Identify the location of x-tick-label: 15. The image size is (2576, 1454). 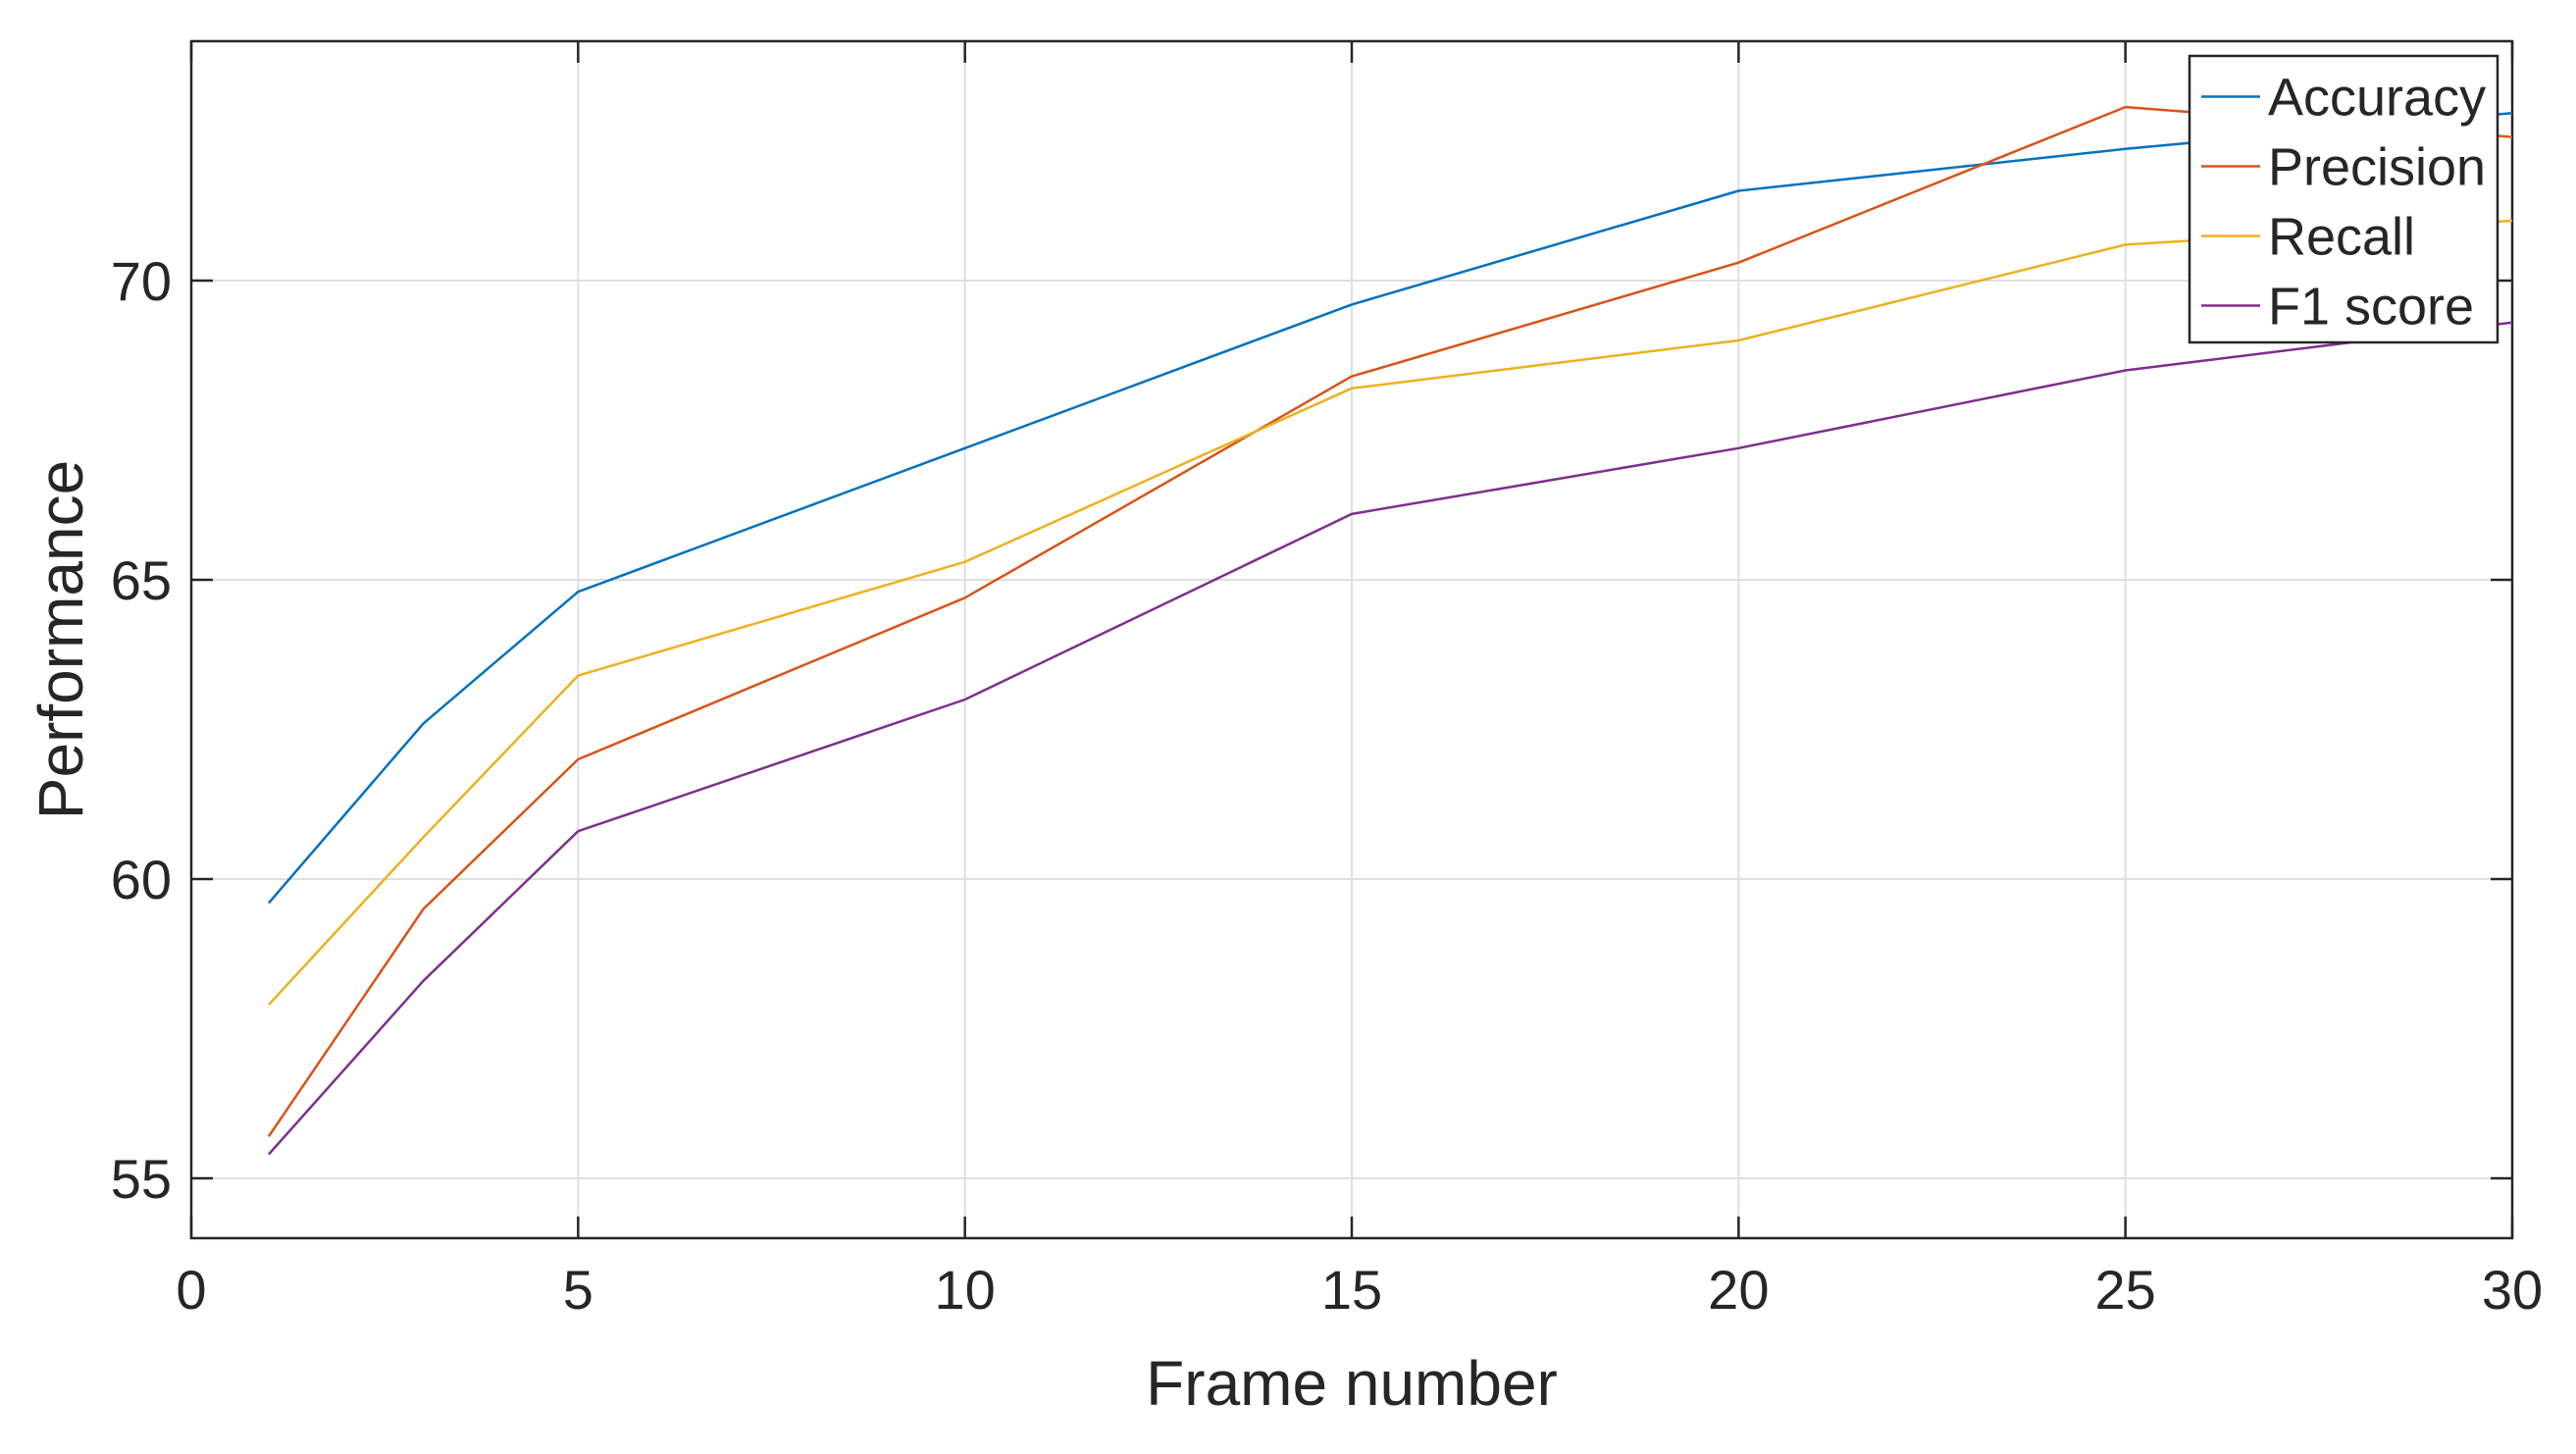
(1351, 1290).